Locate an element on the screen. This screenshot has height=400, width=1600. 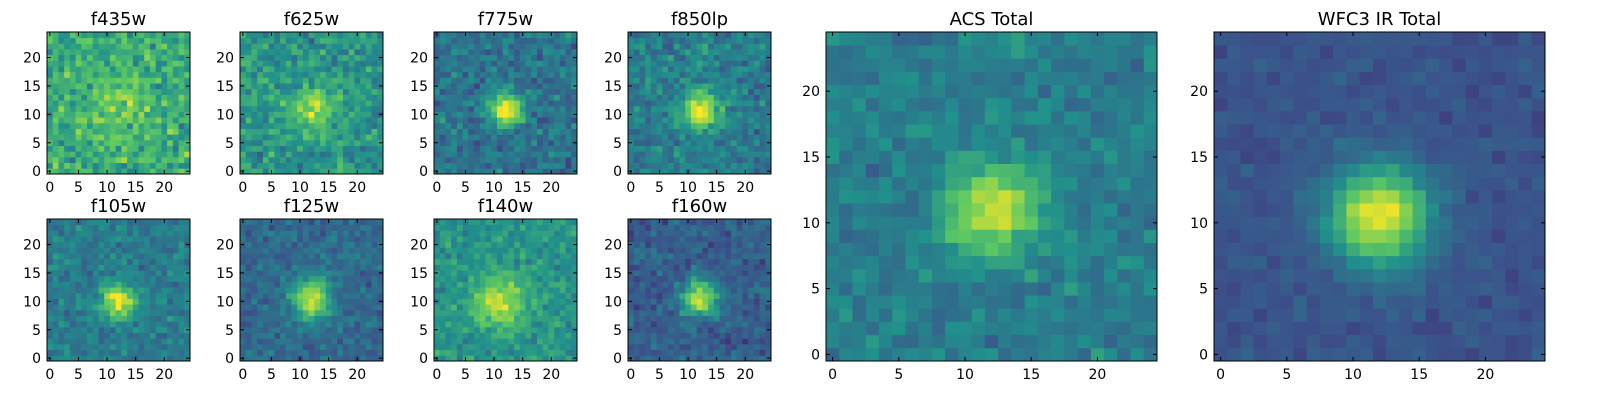
y-tick-label: 20 is located at coordinates (32, 246).